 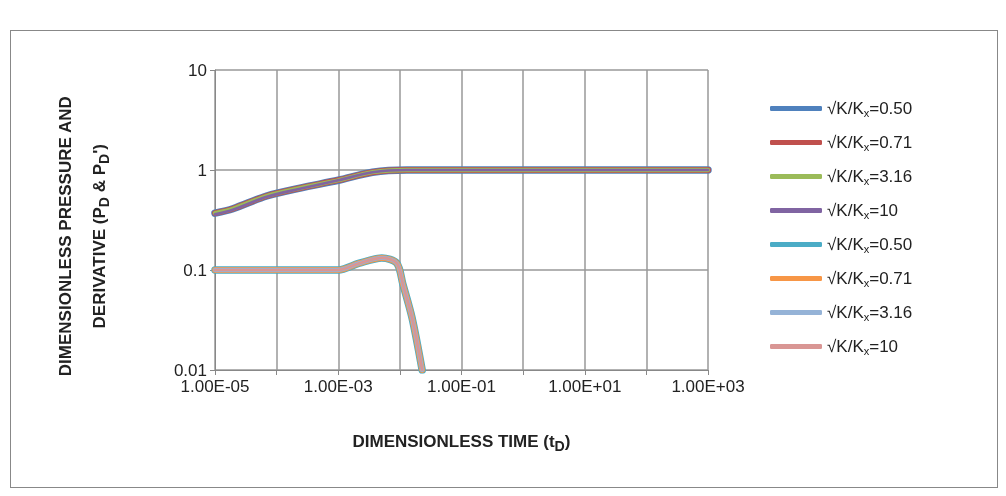 I want to click on y-tick-label: 0.01, so click(x=190, y=370).